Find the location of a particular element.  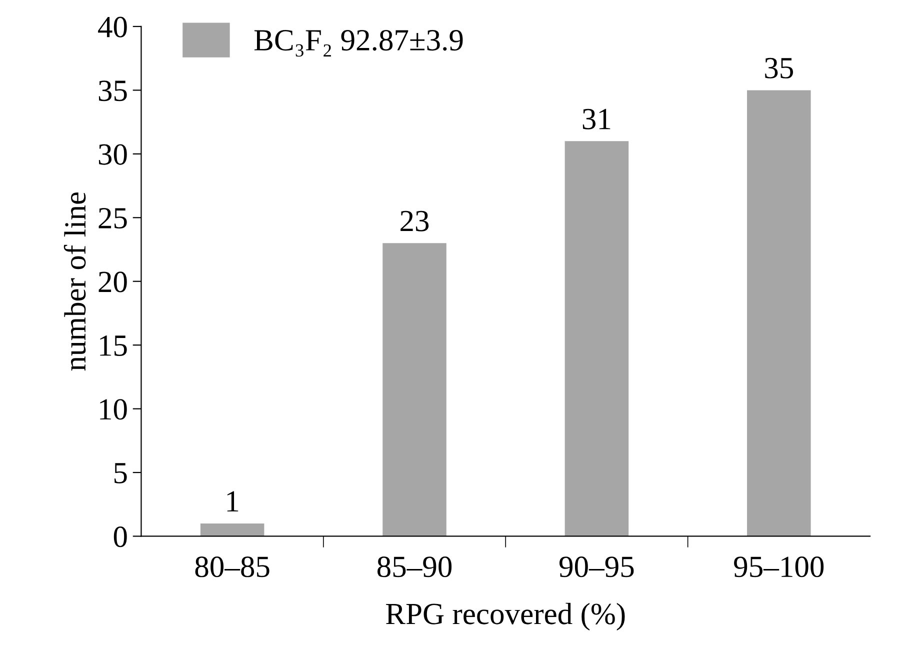

y-tick-label: 25 is located at coordinates (112, 218).